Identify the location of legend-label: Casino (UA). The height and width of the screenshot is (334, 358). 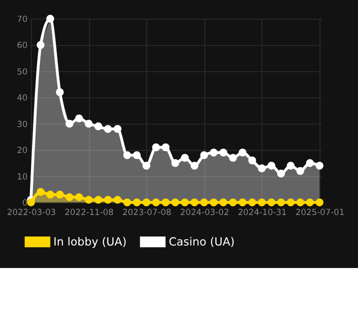
(201, 242).